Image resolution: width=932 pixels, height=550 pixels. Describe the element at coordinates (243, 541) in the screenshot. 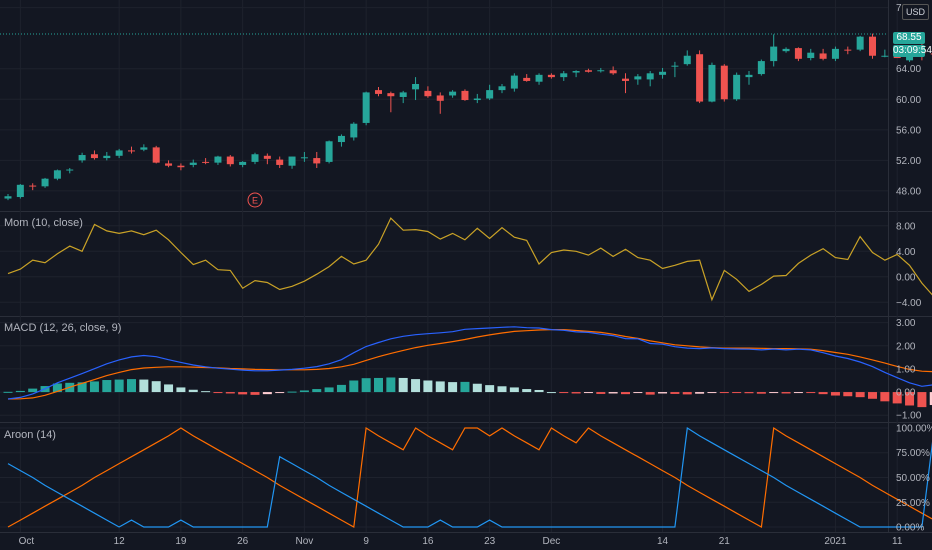

I see `x-tick-label: 26` at that location.